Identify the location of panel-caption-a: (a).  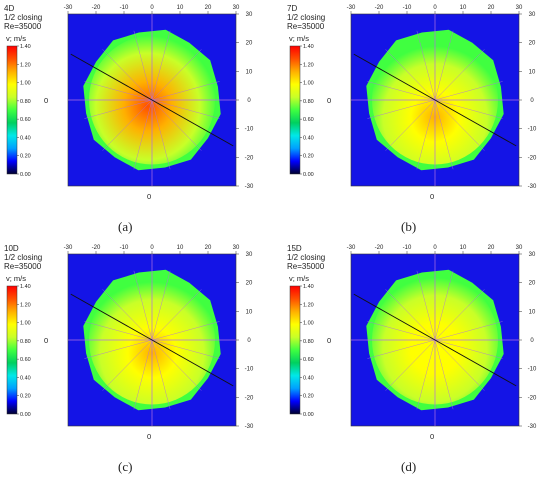
(125, 226).